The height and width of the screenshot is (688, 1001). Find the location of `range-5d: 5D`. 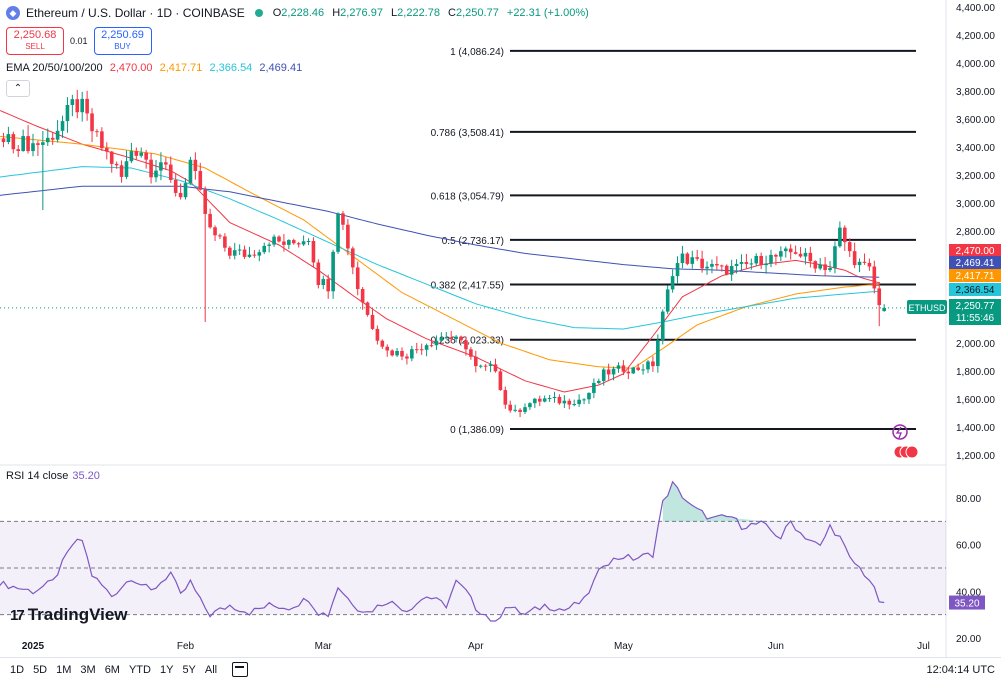

range-5d: 5D is located at coordinates (40, 670).